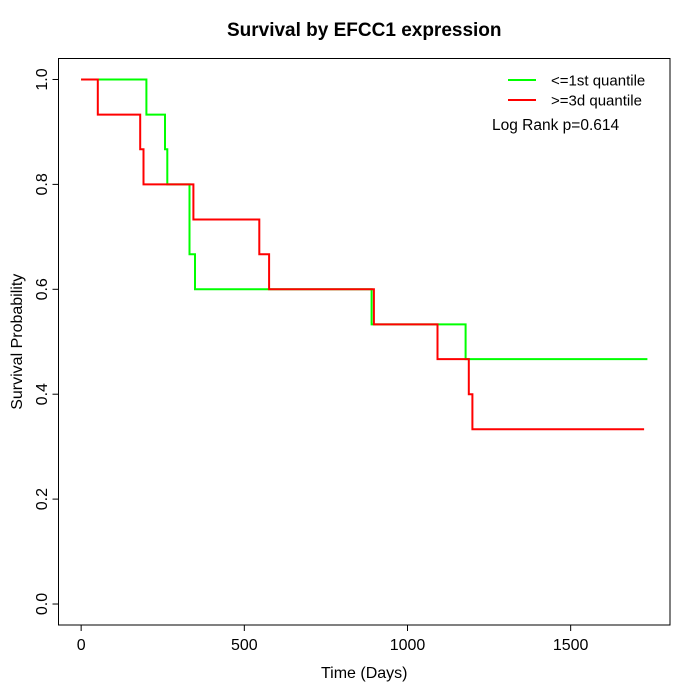 The width and height of the screenshot is (700, 700). I want to click on y-tick-label: 0.4, so click(42, 394).